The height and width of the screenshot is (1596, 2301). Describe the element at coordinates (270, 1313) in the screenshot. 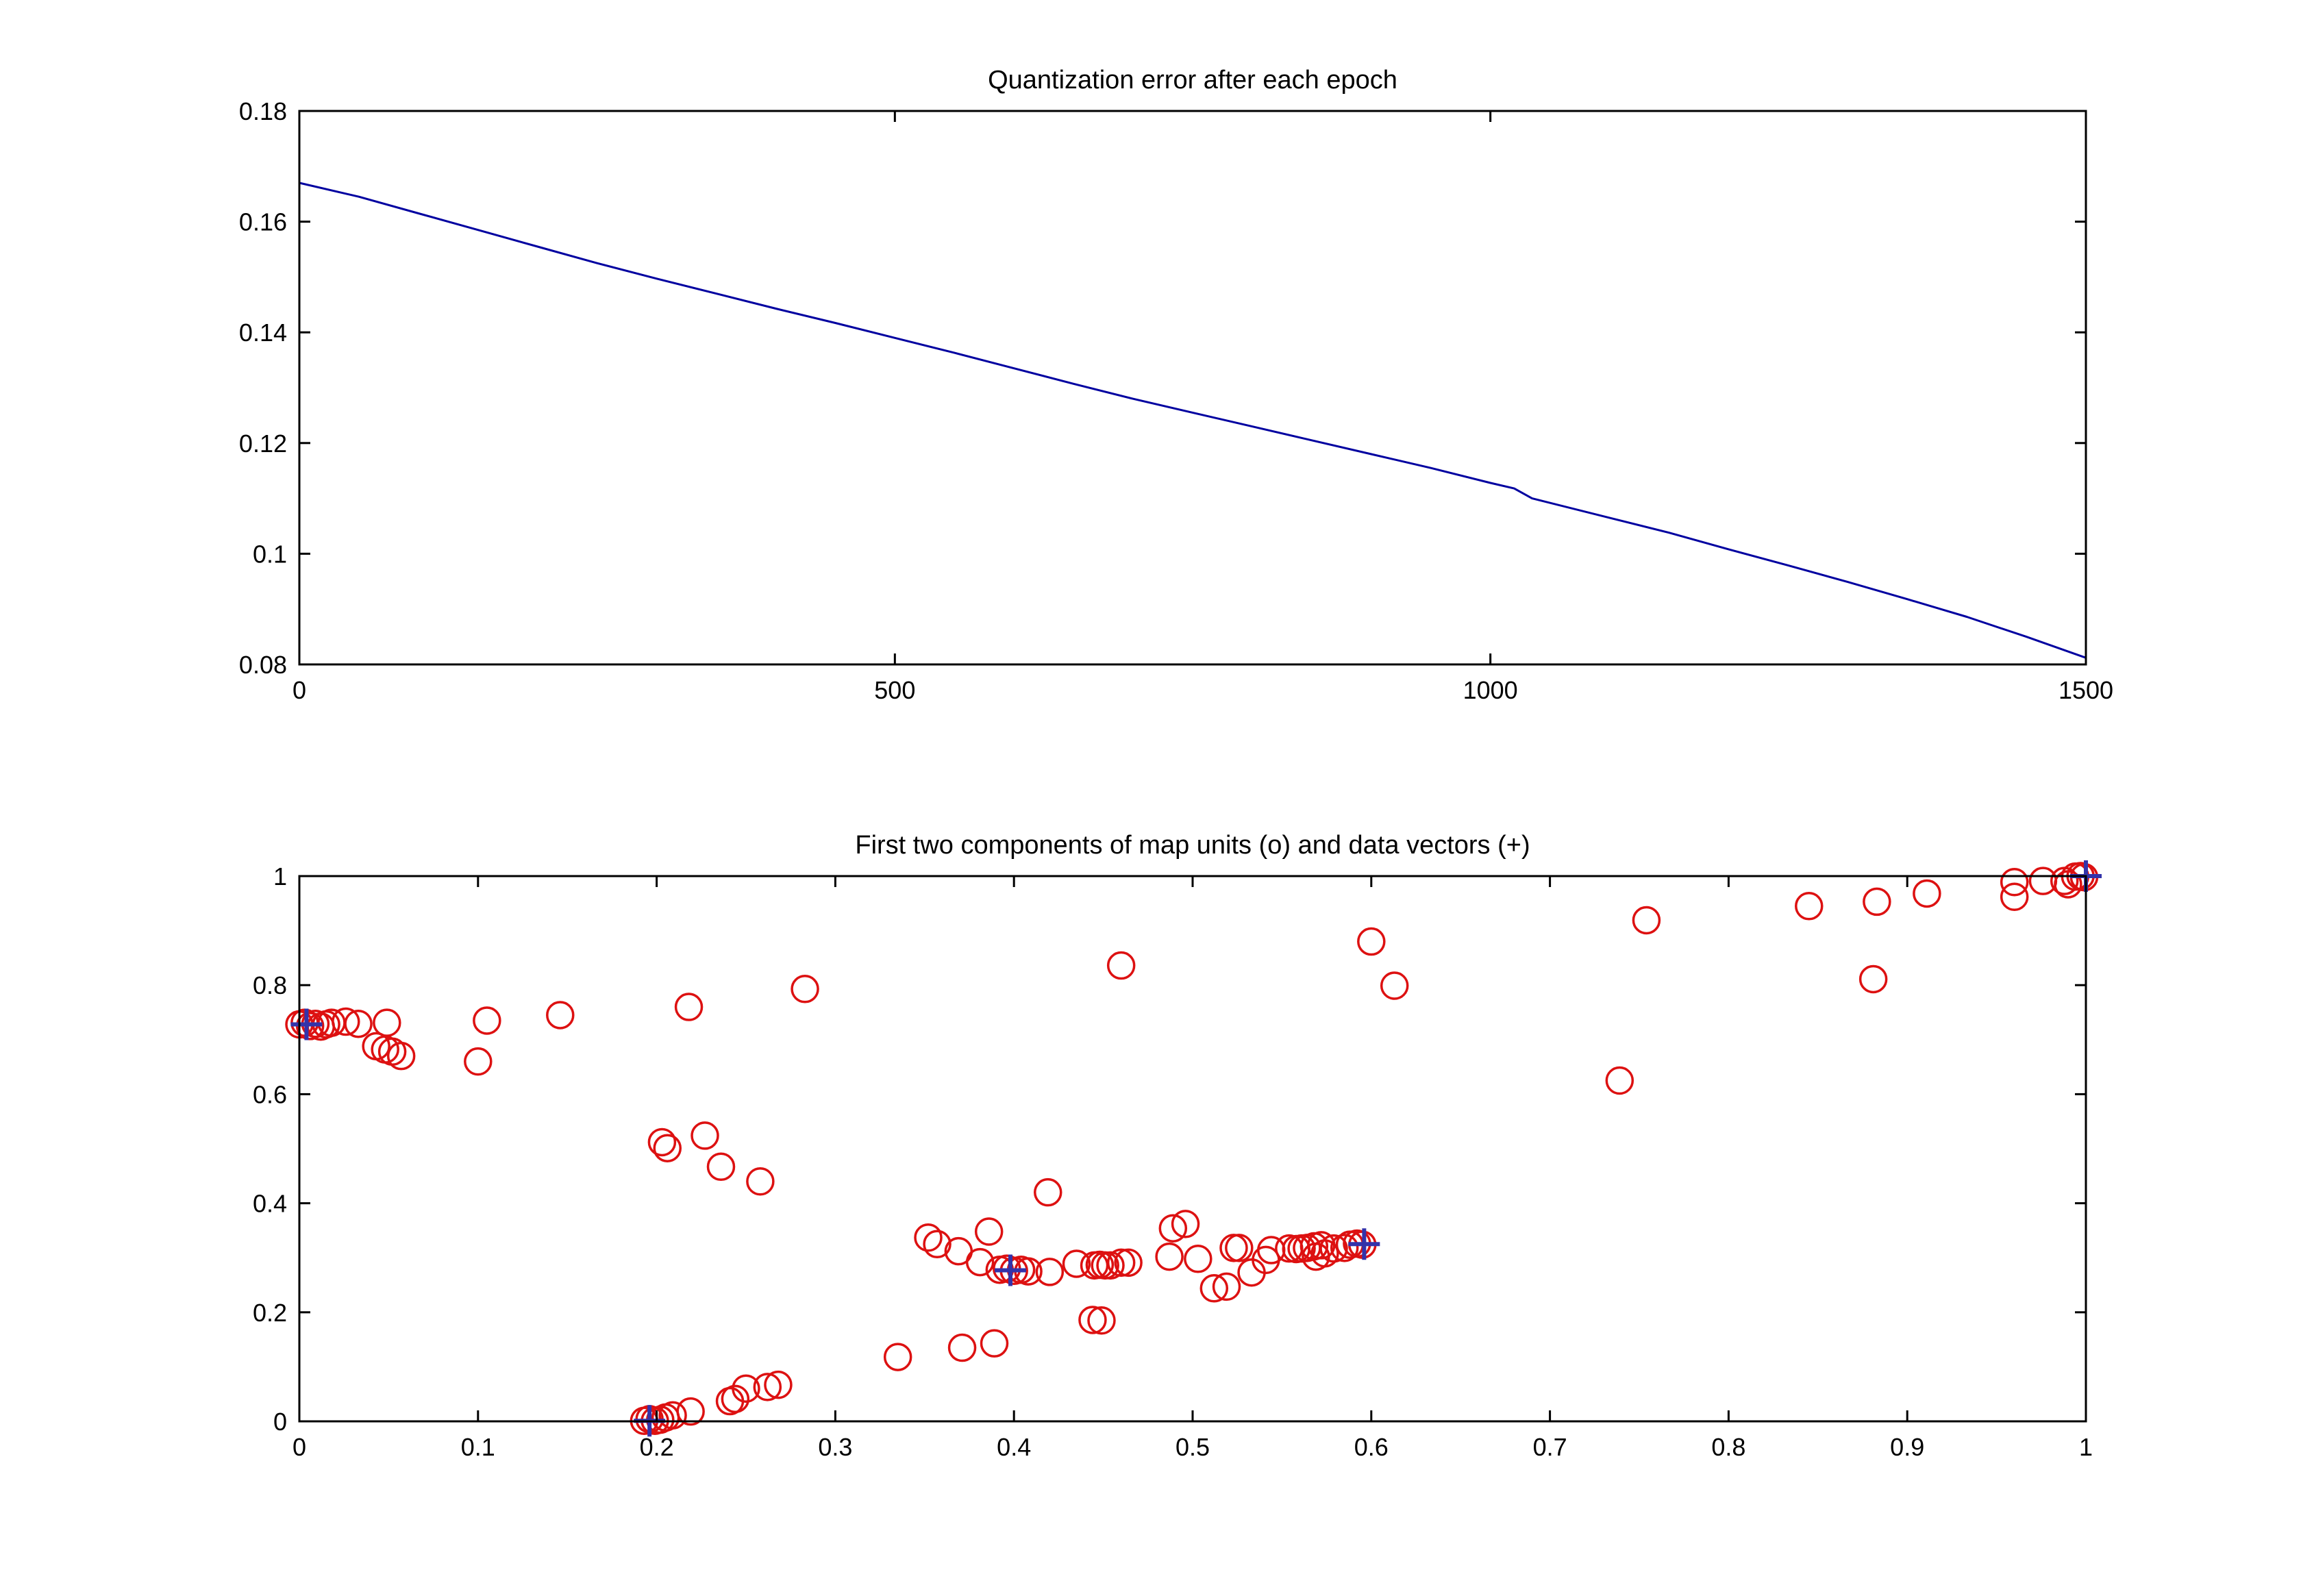

I see `components-chart-y-tick-label: 0.2` at that location.